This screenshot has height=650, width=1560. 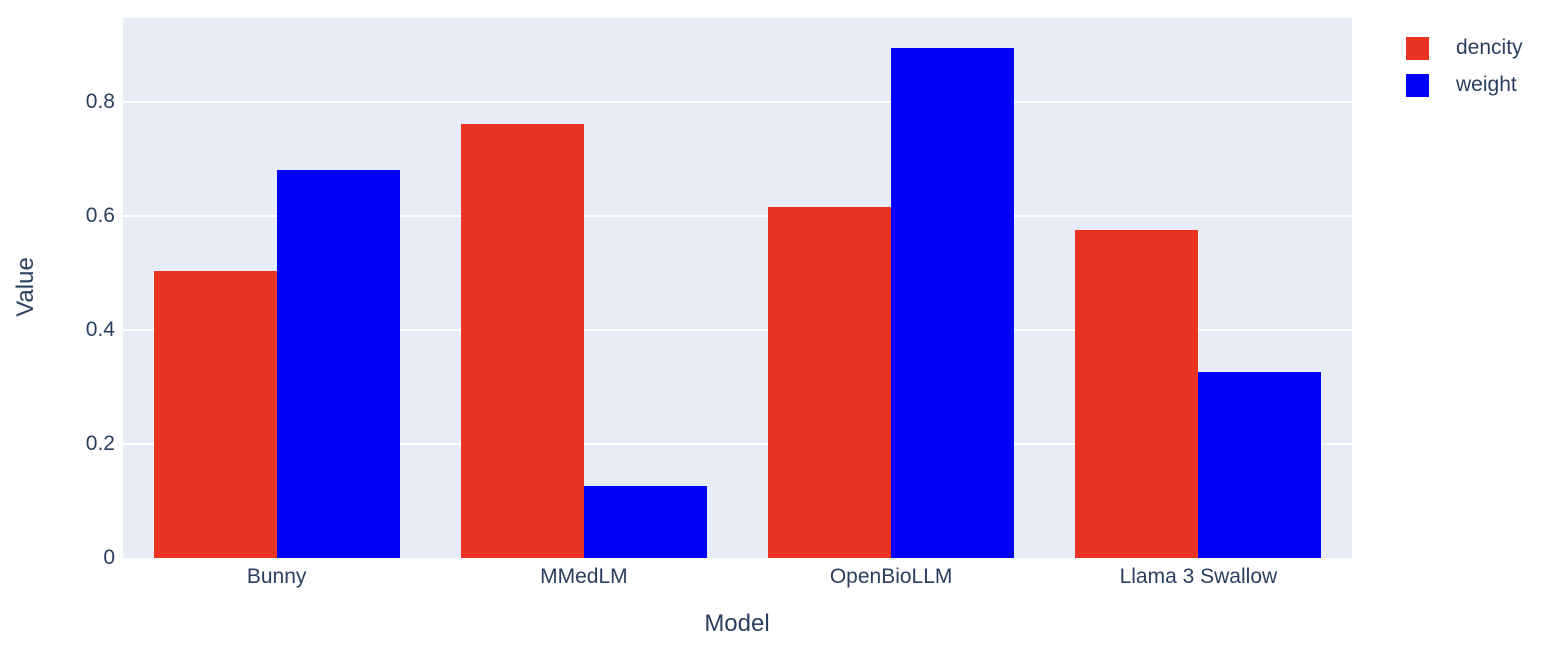 I want to click on legend: dencity weight, so click(x=1464, y=73).